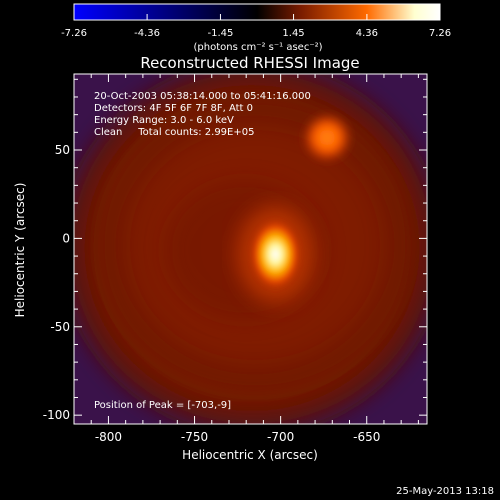  What do you see at coordinates (367, 33) in the screenshot?
I see `colorbar-tick-label: 4.36` at bounding box center [367, 33].